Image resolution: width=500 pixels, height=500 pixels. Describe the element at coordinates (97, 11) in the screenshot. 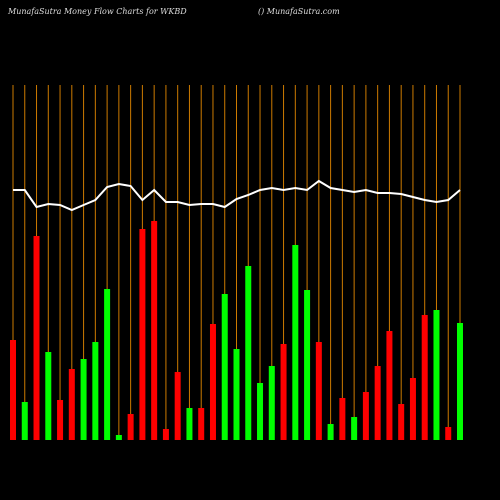

I see `chart-title: MunafaSutra Money Flow Charts for WKBD` at that location.